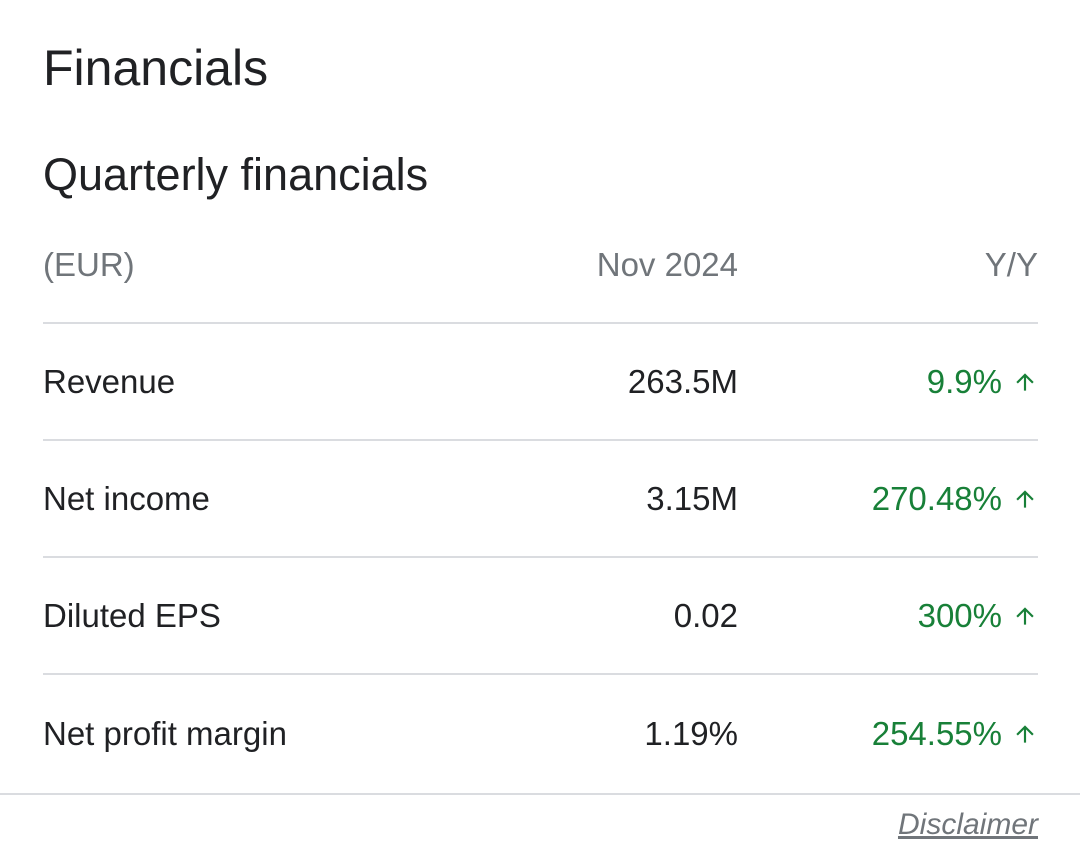 The image size is (1080, 851). What do you see at coordinates (1011, 264) in the screenshot?
I see `yoy-header: Y/Y` at bounding box center [1011, 264].